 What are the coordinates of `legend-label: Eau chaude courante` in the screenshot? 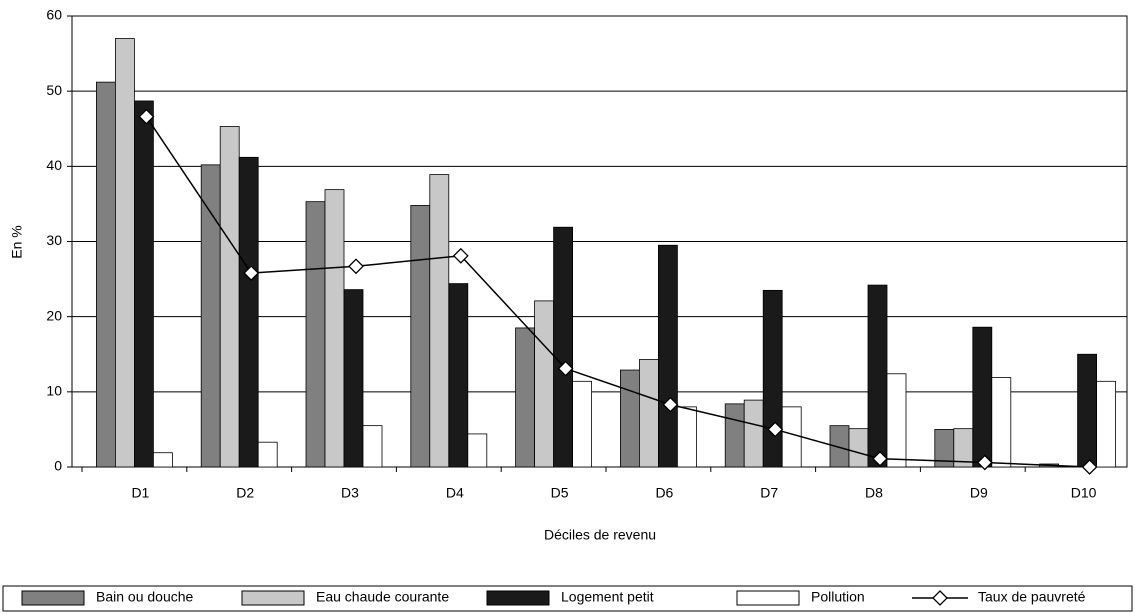 It's located at (382, 597).